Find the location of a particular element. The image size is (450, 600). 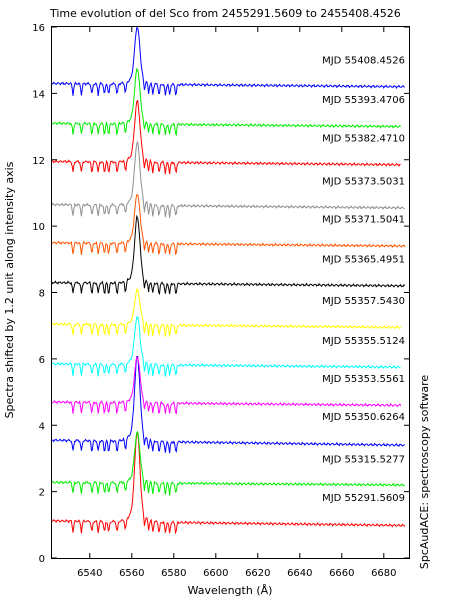

y-tick-label: 12 is located at coordinates (38, 161).